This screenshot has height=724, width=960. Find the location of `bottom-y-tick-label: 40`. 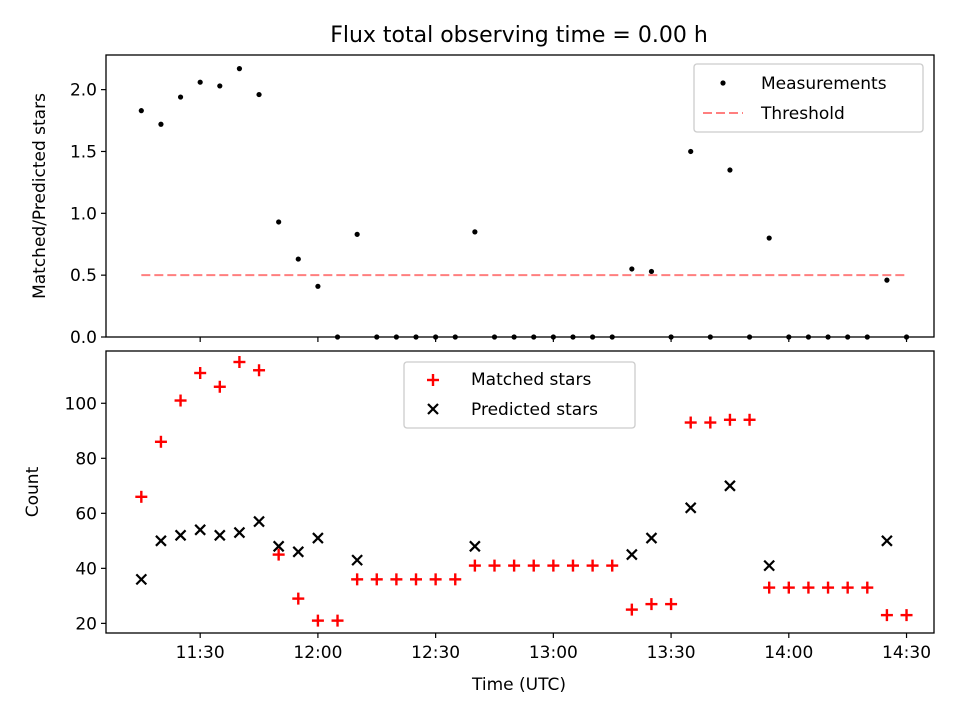

bottom-y-tick-label: 40 is located at coordinates (86, 569).